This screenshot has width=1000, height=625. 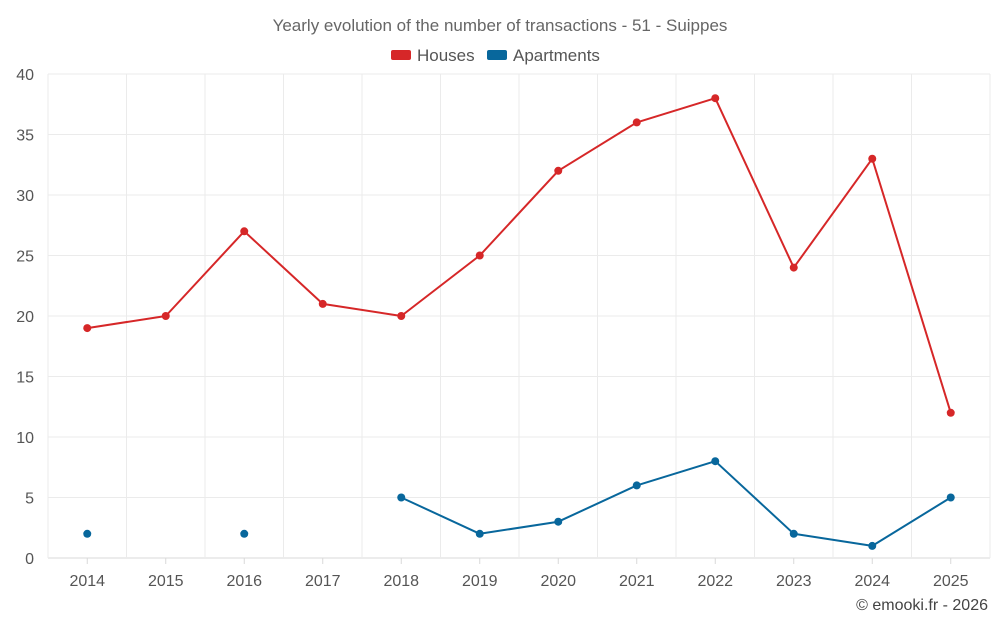 What do you see at coordinates (950, 497) in the screenshot?
I see `data-point-apartments-2025` at bounding box center [950, 497].